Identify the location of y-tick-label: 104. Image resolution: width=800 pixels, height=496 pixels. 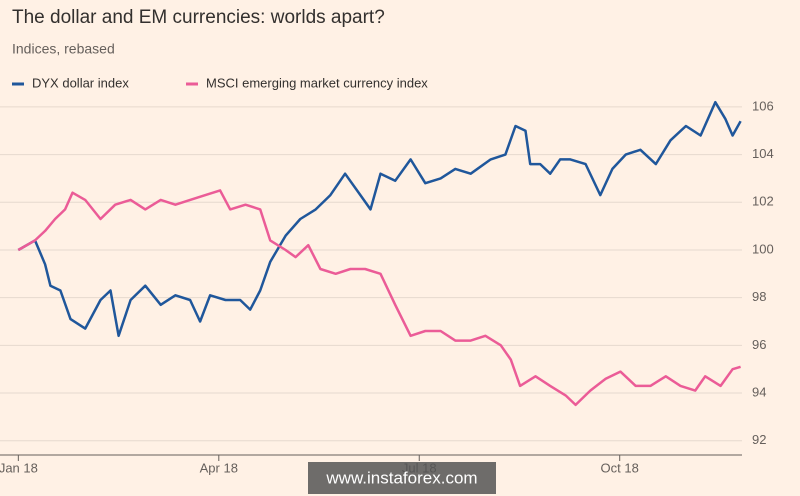
(763, 153).